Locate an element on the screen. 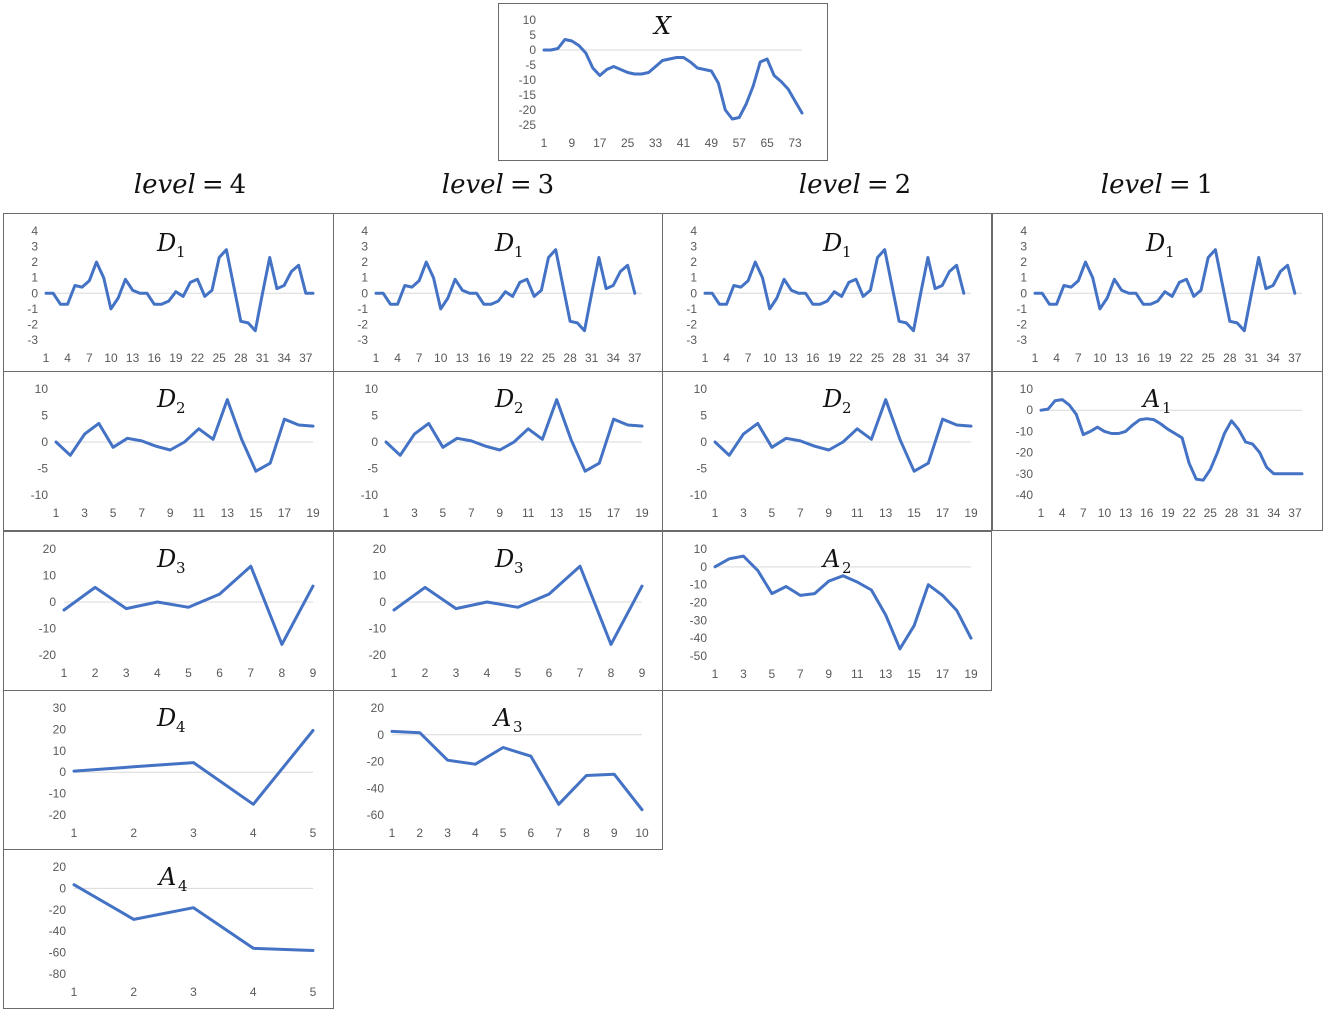  y-tick-label: -80 is located at coordinates (58, 974).